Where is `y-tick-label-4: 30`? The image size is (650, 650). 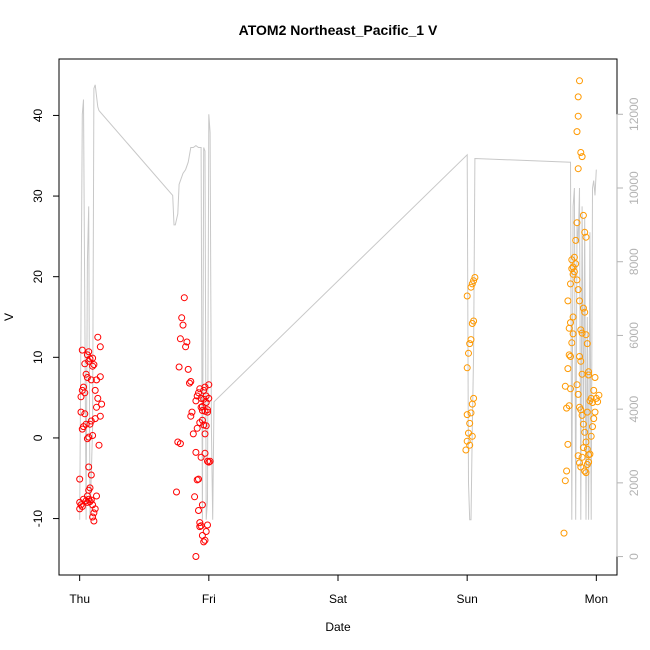 y-tick-label-4: 30 is located at coordinates (38, 196).